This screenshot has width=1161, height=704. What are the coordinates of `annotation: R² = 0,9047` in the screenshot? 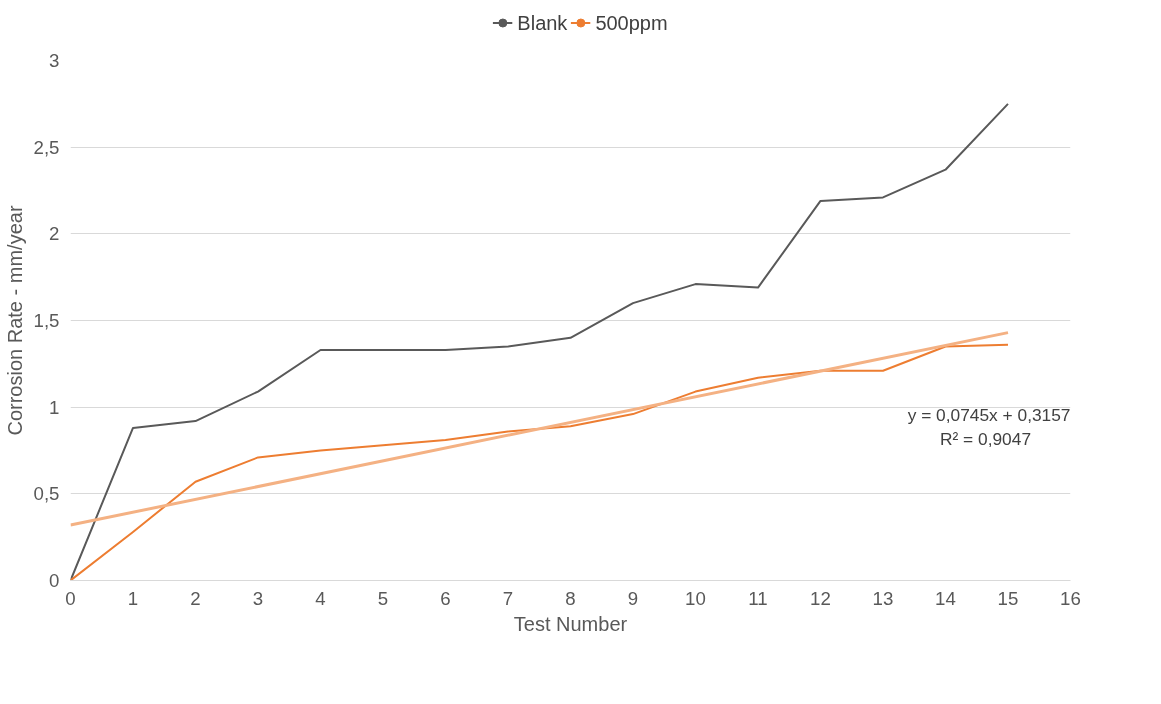 It's located at (985, 438).